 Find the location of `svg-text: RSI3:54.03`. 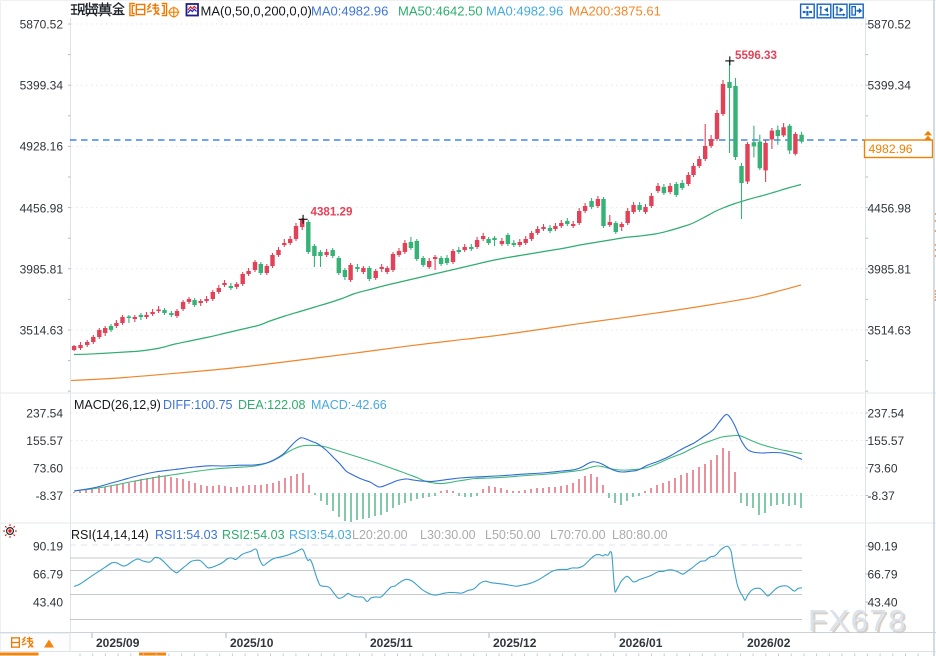

svg-text: RSI3:54.03 is located at coordinates (320, 535).